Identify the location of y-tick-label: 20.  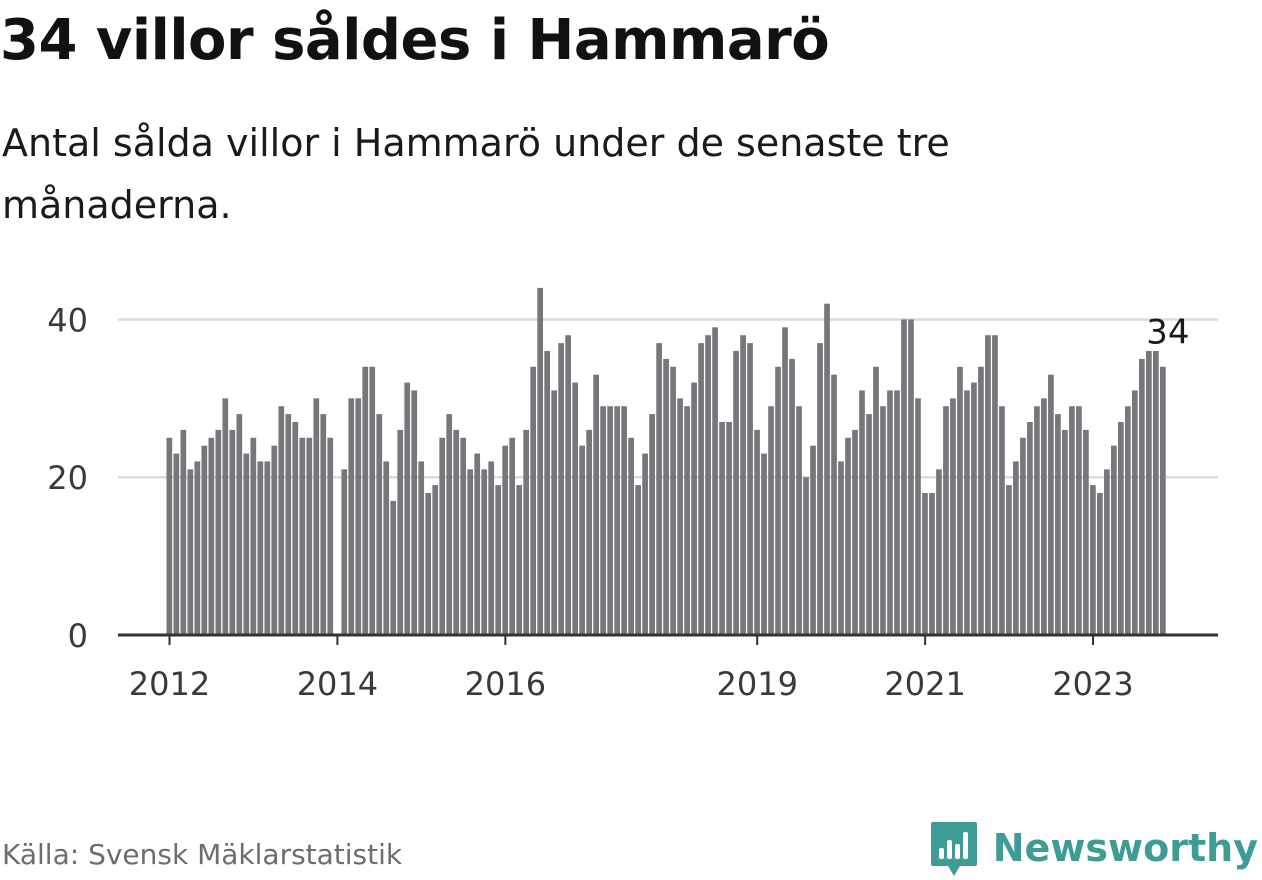
(67, 478).